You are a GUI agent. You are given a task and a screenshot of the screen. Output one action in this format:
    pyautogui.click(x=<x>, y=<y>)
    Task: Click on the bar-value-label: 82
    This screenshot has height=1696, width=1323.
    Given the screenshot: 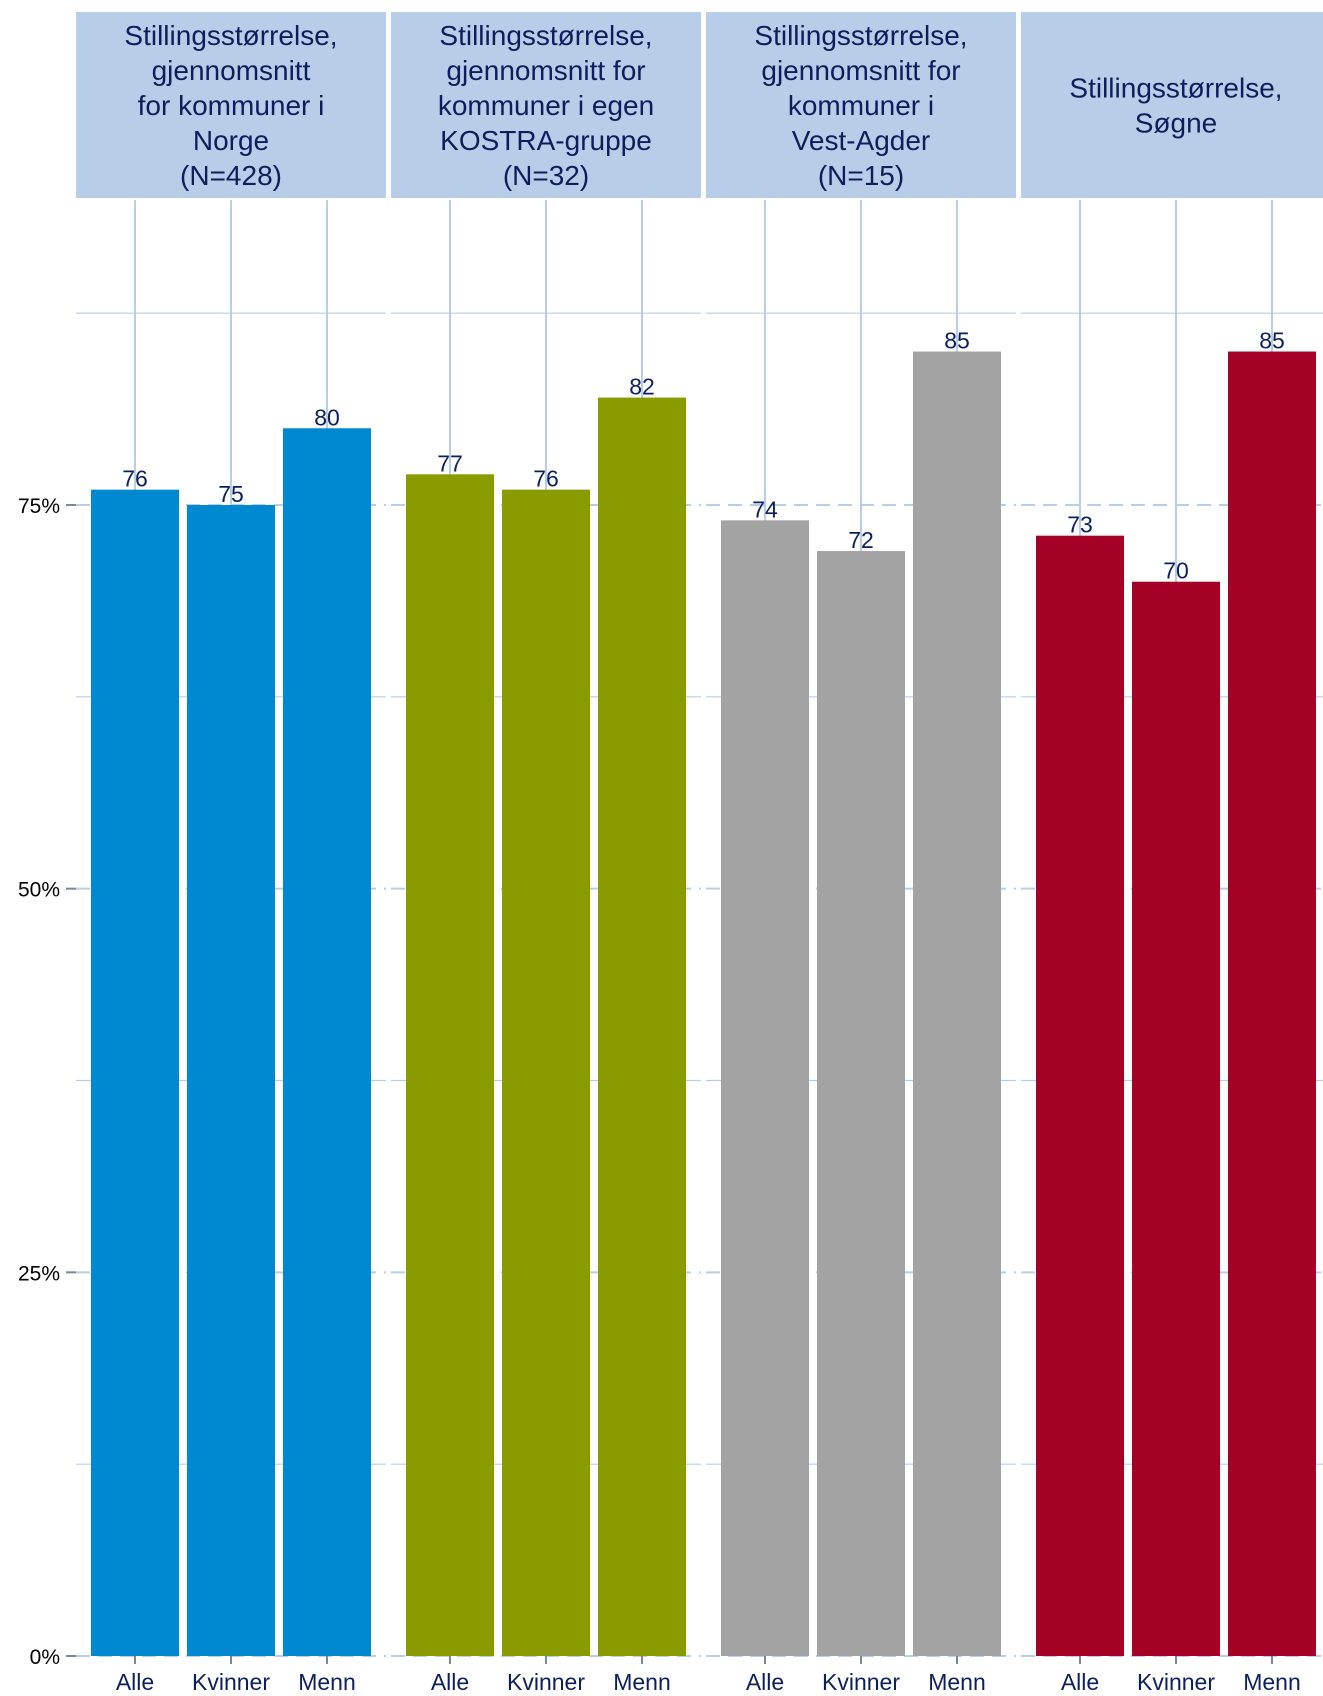 What is the action you would take?
    pyautogui.click(x=642, y=387)
    